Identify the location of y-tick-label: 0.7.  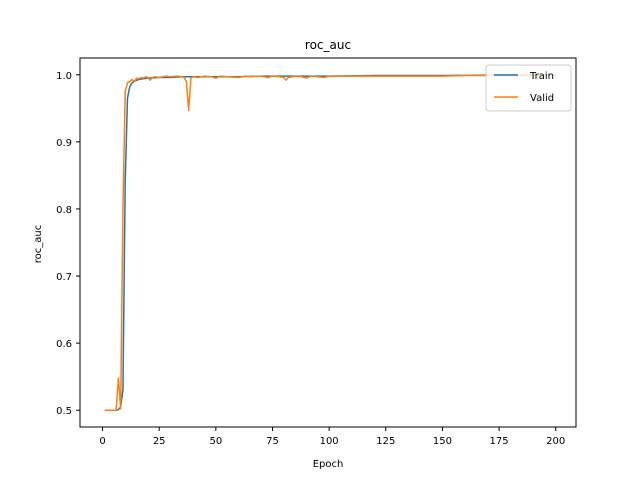
(64, 277).